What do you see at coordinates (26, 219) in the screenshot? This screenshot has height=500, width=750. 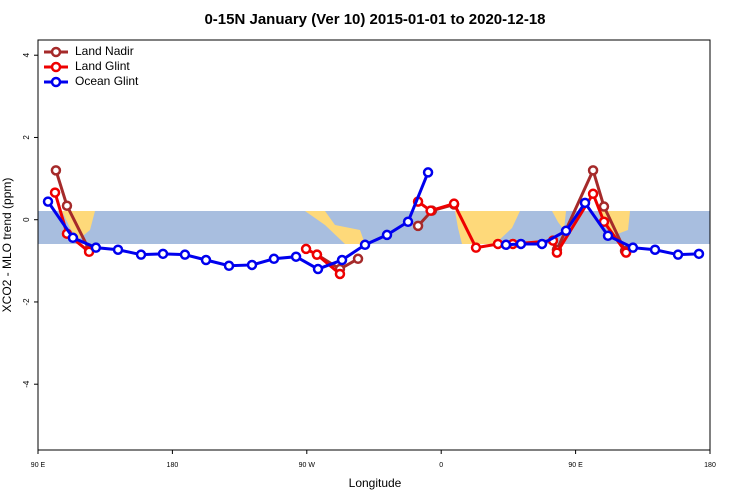 I see `y-tick-label: 0` at bounding box center [26, 219].